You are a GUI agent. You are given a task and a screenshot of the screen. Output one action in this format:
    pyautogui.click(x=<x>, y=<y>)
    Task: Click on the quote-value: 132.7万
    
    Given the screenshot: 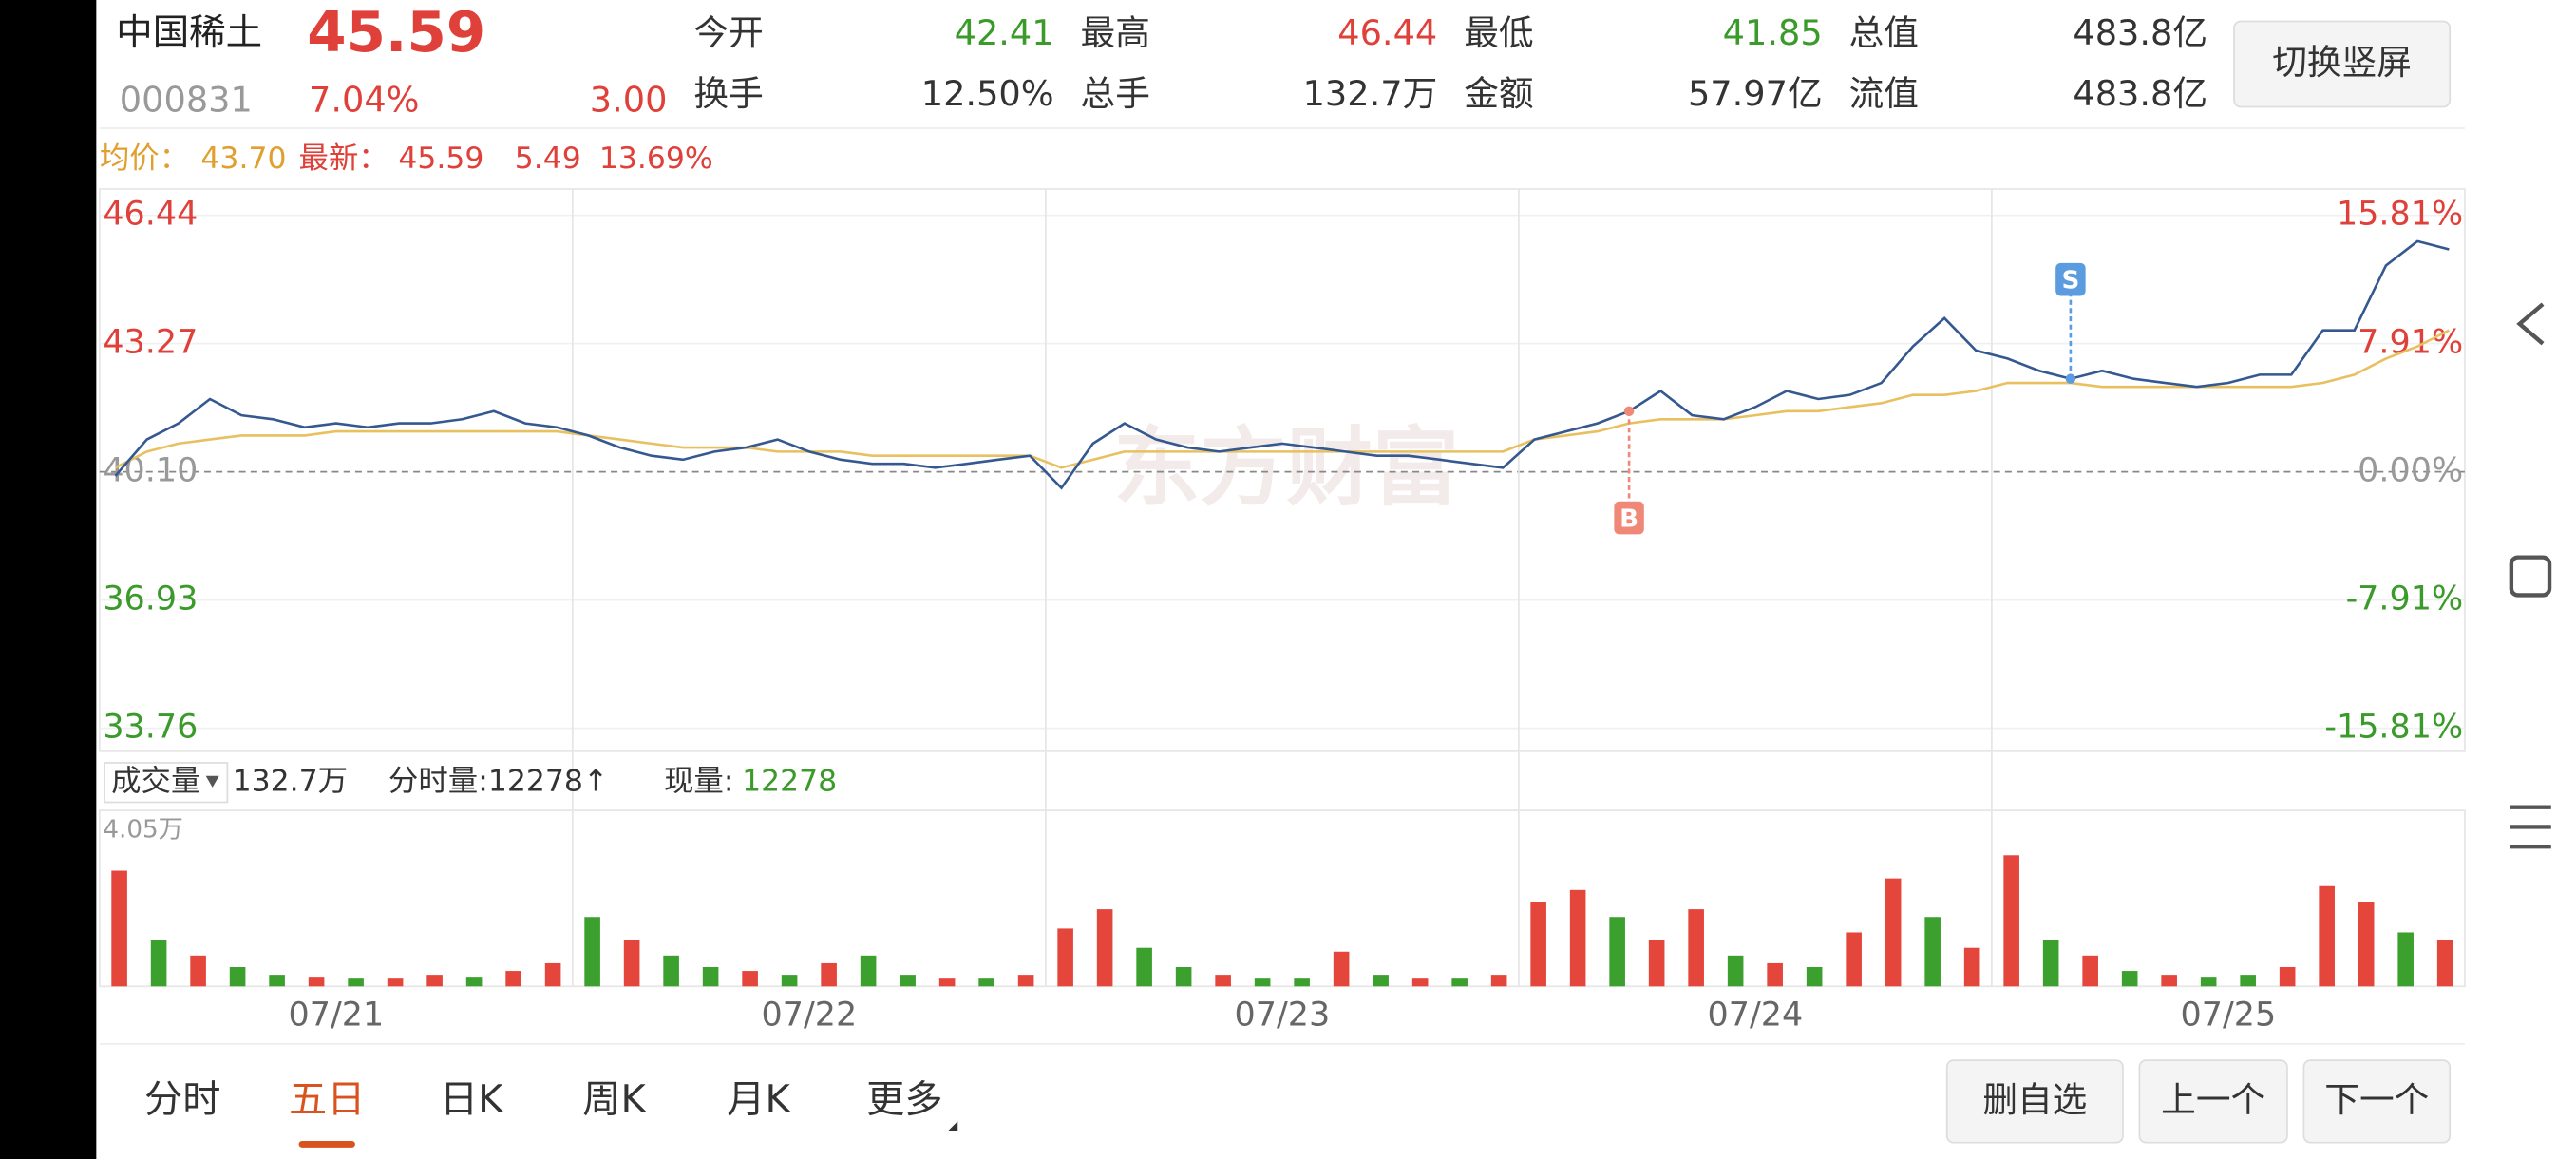 What is the action you would take?
    pyautogui.click(x=1370, y=93)
    